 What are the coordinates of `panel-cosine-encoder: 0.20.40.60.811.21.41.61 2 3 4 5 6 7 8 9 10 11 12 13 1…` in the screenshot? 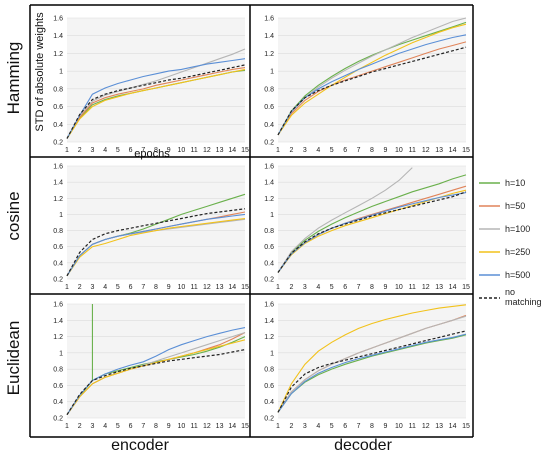 It's located at (151, 228).